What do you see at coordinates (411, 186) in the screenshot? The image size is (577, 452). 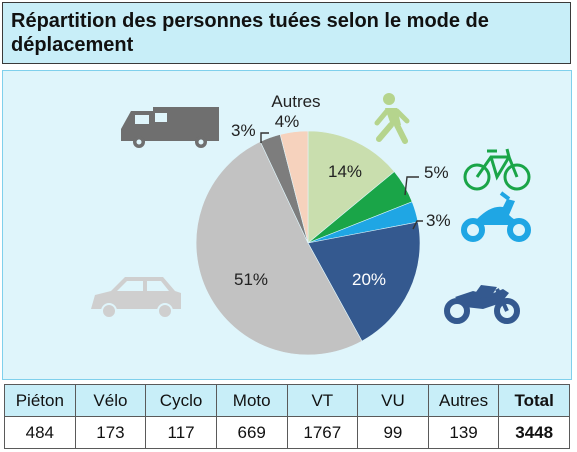 I see `leader-line-velo` at bounding box center [411, 186].